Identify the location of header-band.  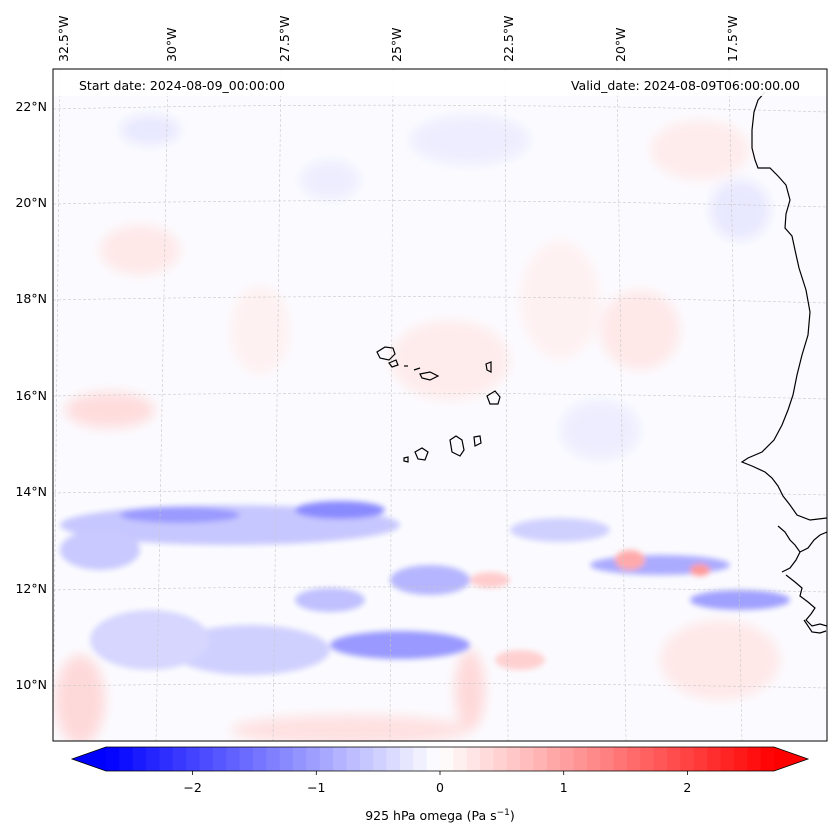
(440, 83).